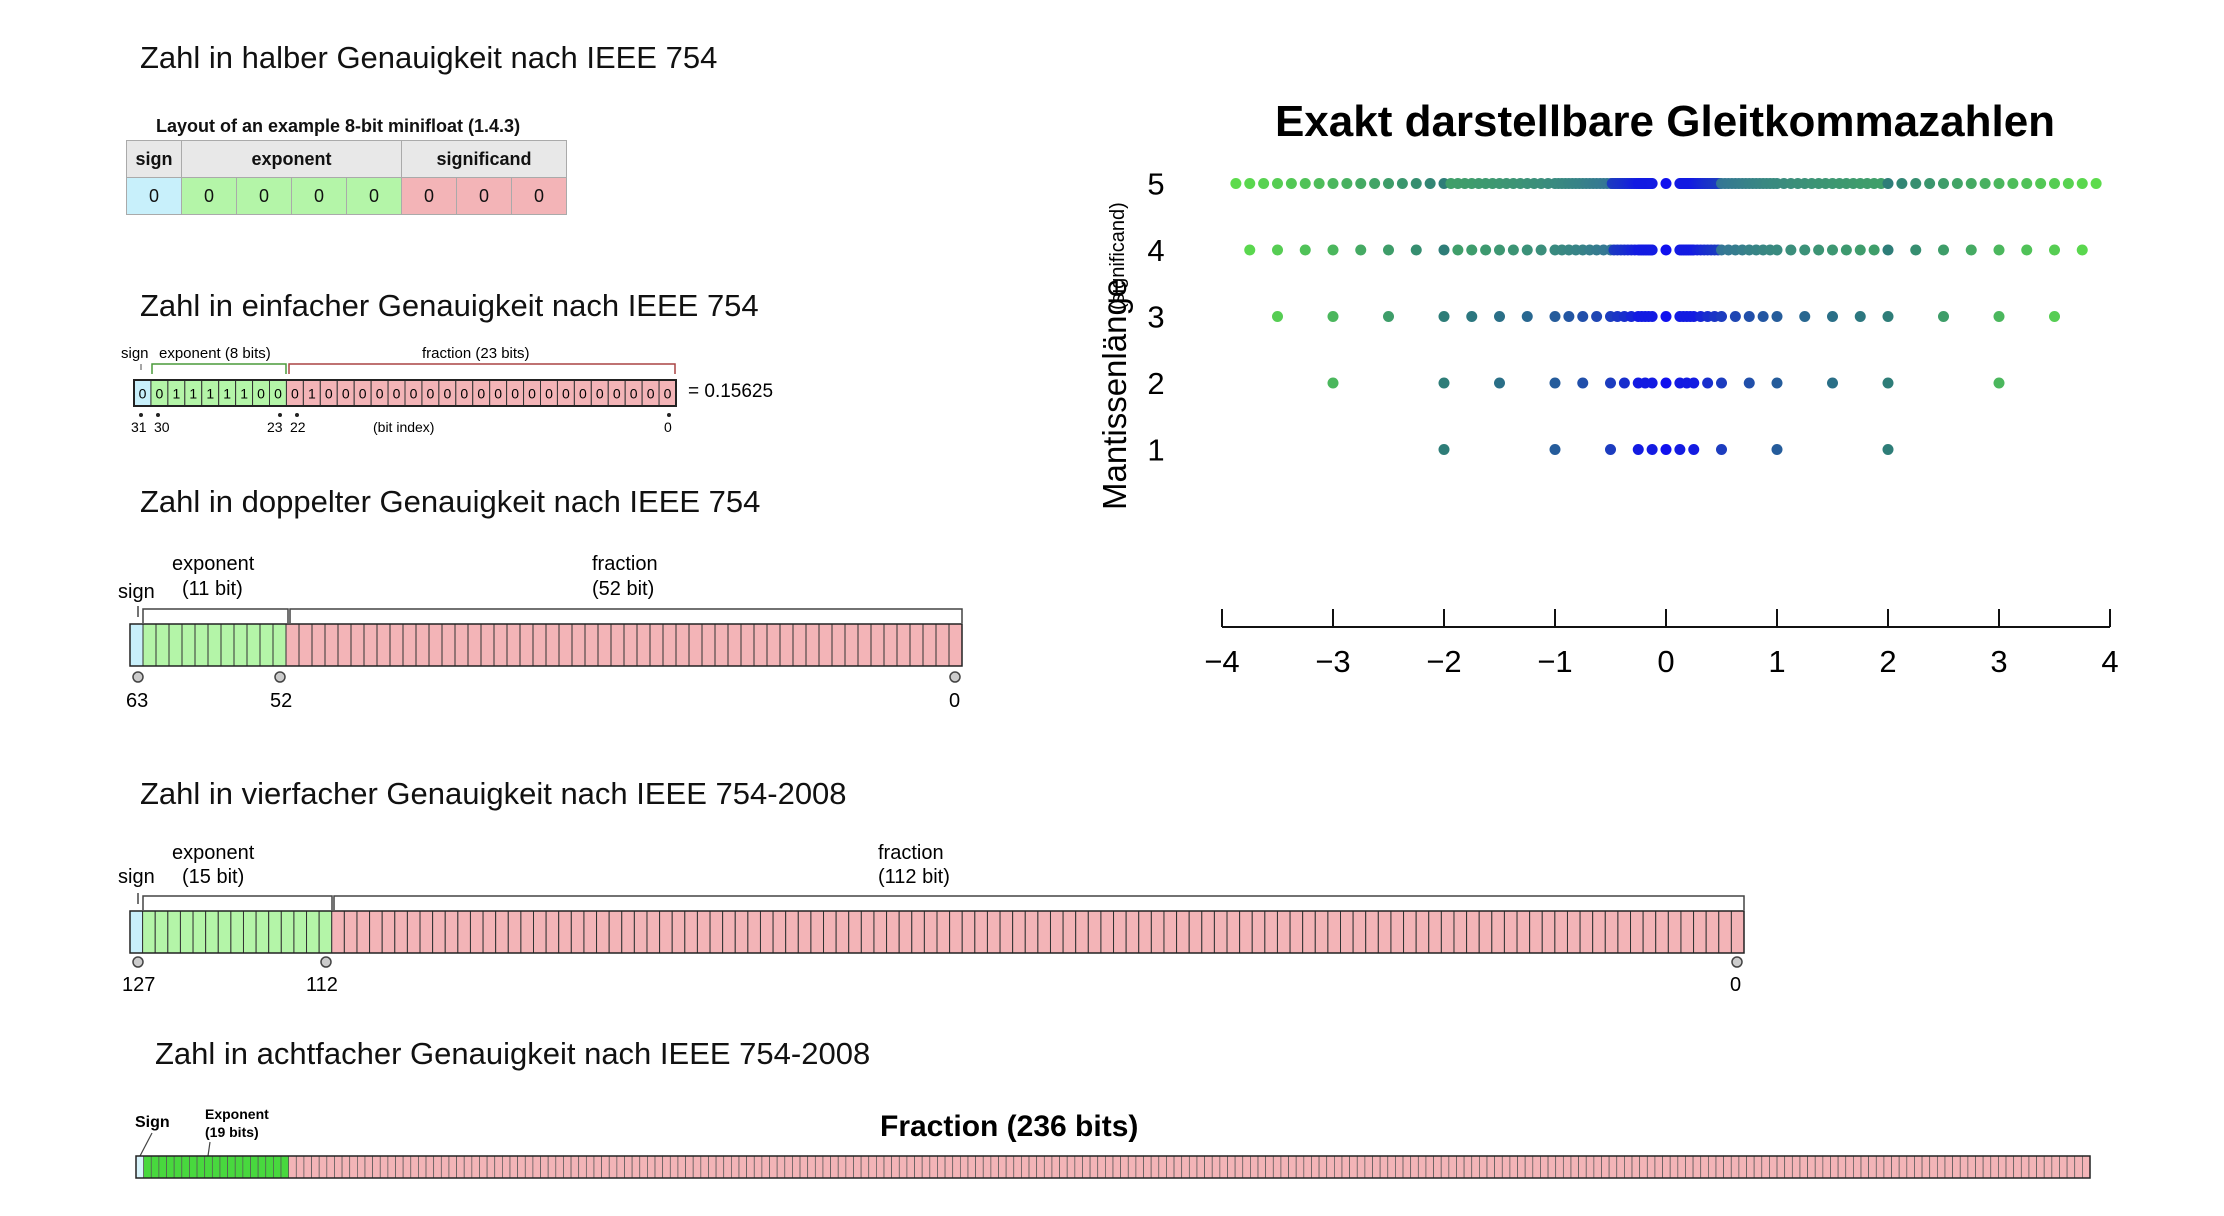 Image resolution: width=2224 pixels, height=1216 pixels. I want to click on single-idx-30: 30, so click(162, 427).